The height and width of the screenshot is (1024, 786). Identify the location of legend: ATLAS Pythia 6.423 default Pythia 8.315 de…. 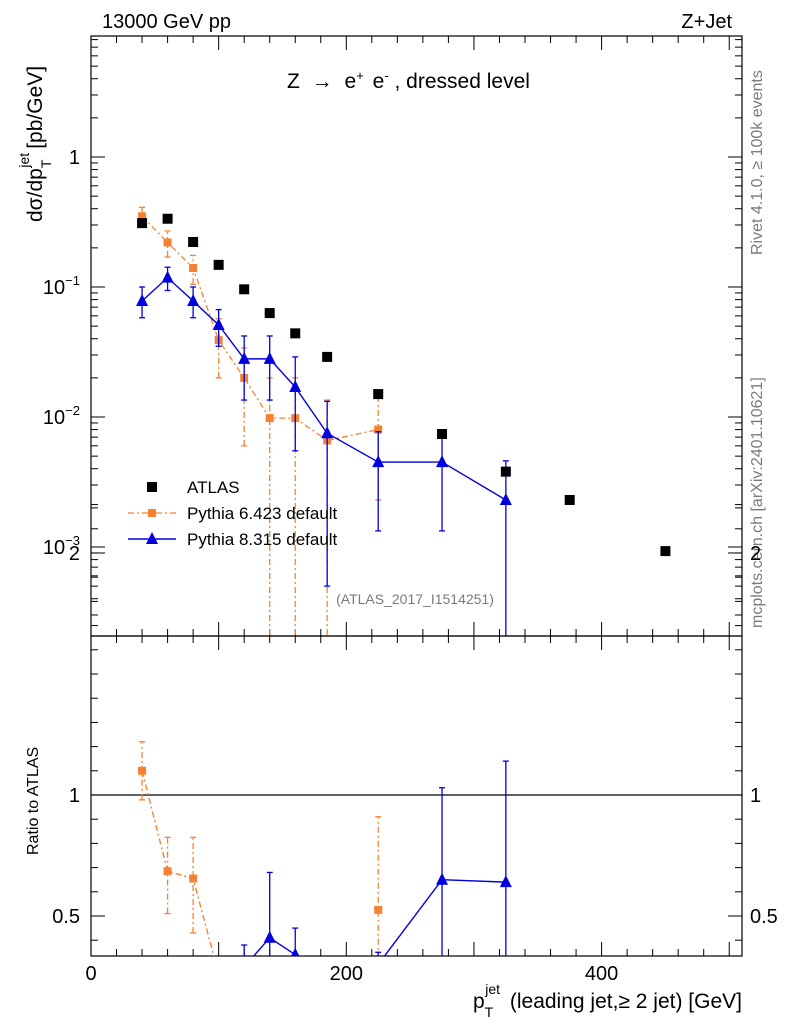
(233, 513).